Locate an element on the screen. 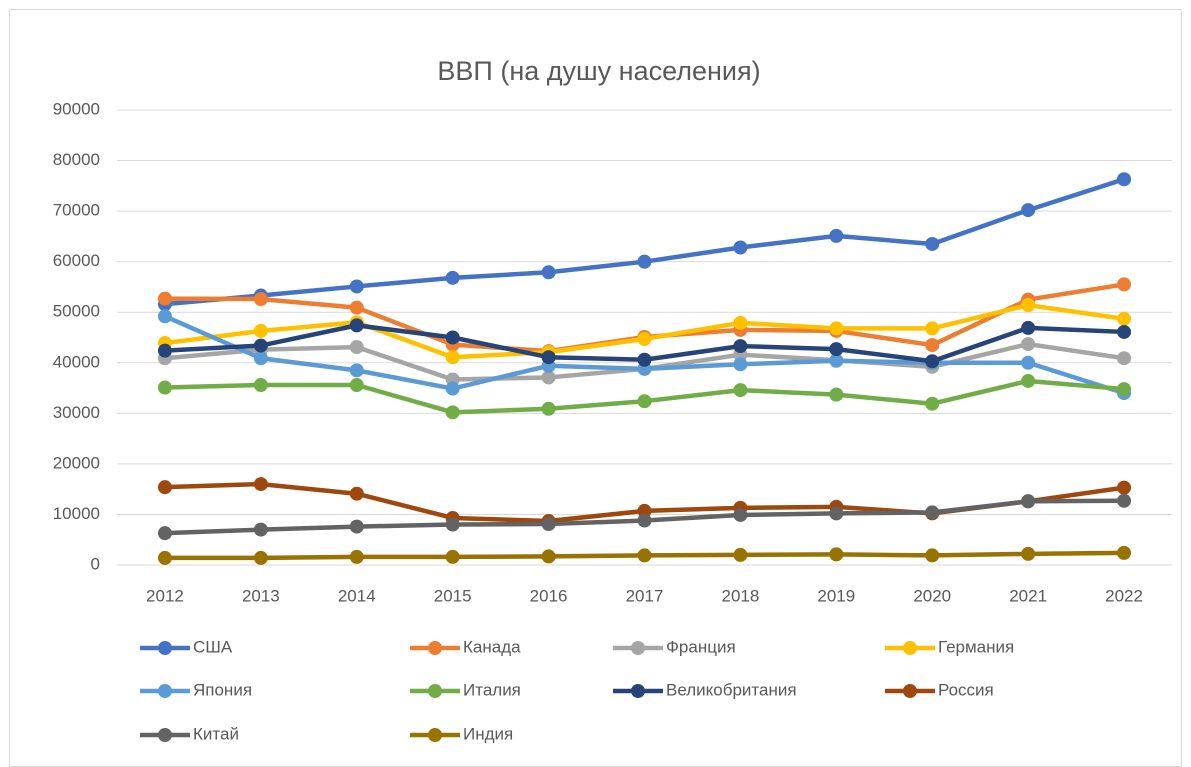 This screenshot has height=767, width=1191. legend-label: Франция is located at coordinates (701, 646).